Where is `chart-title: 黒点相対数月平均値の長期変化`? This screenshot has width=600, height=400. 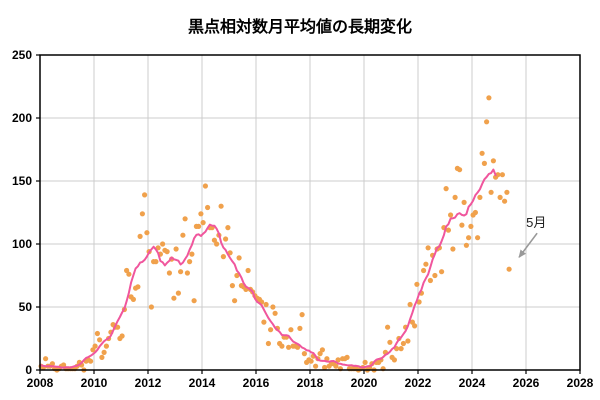
chart-title: 黒点相対数月平均値の長期変化 is located at coordinates (299, 27).